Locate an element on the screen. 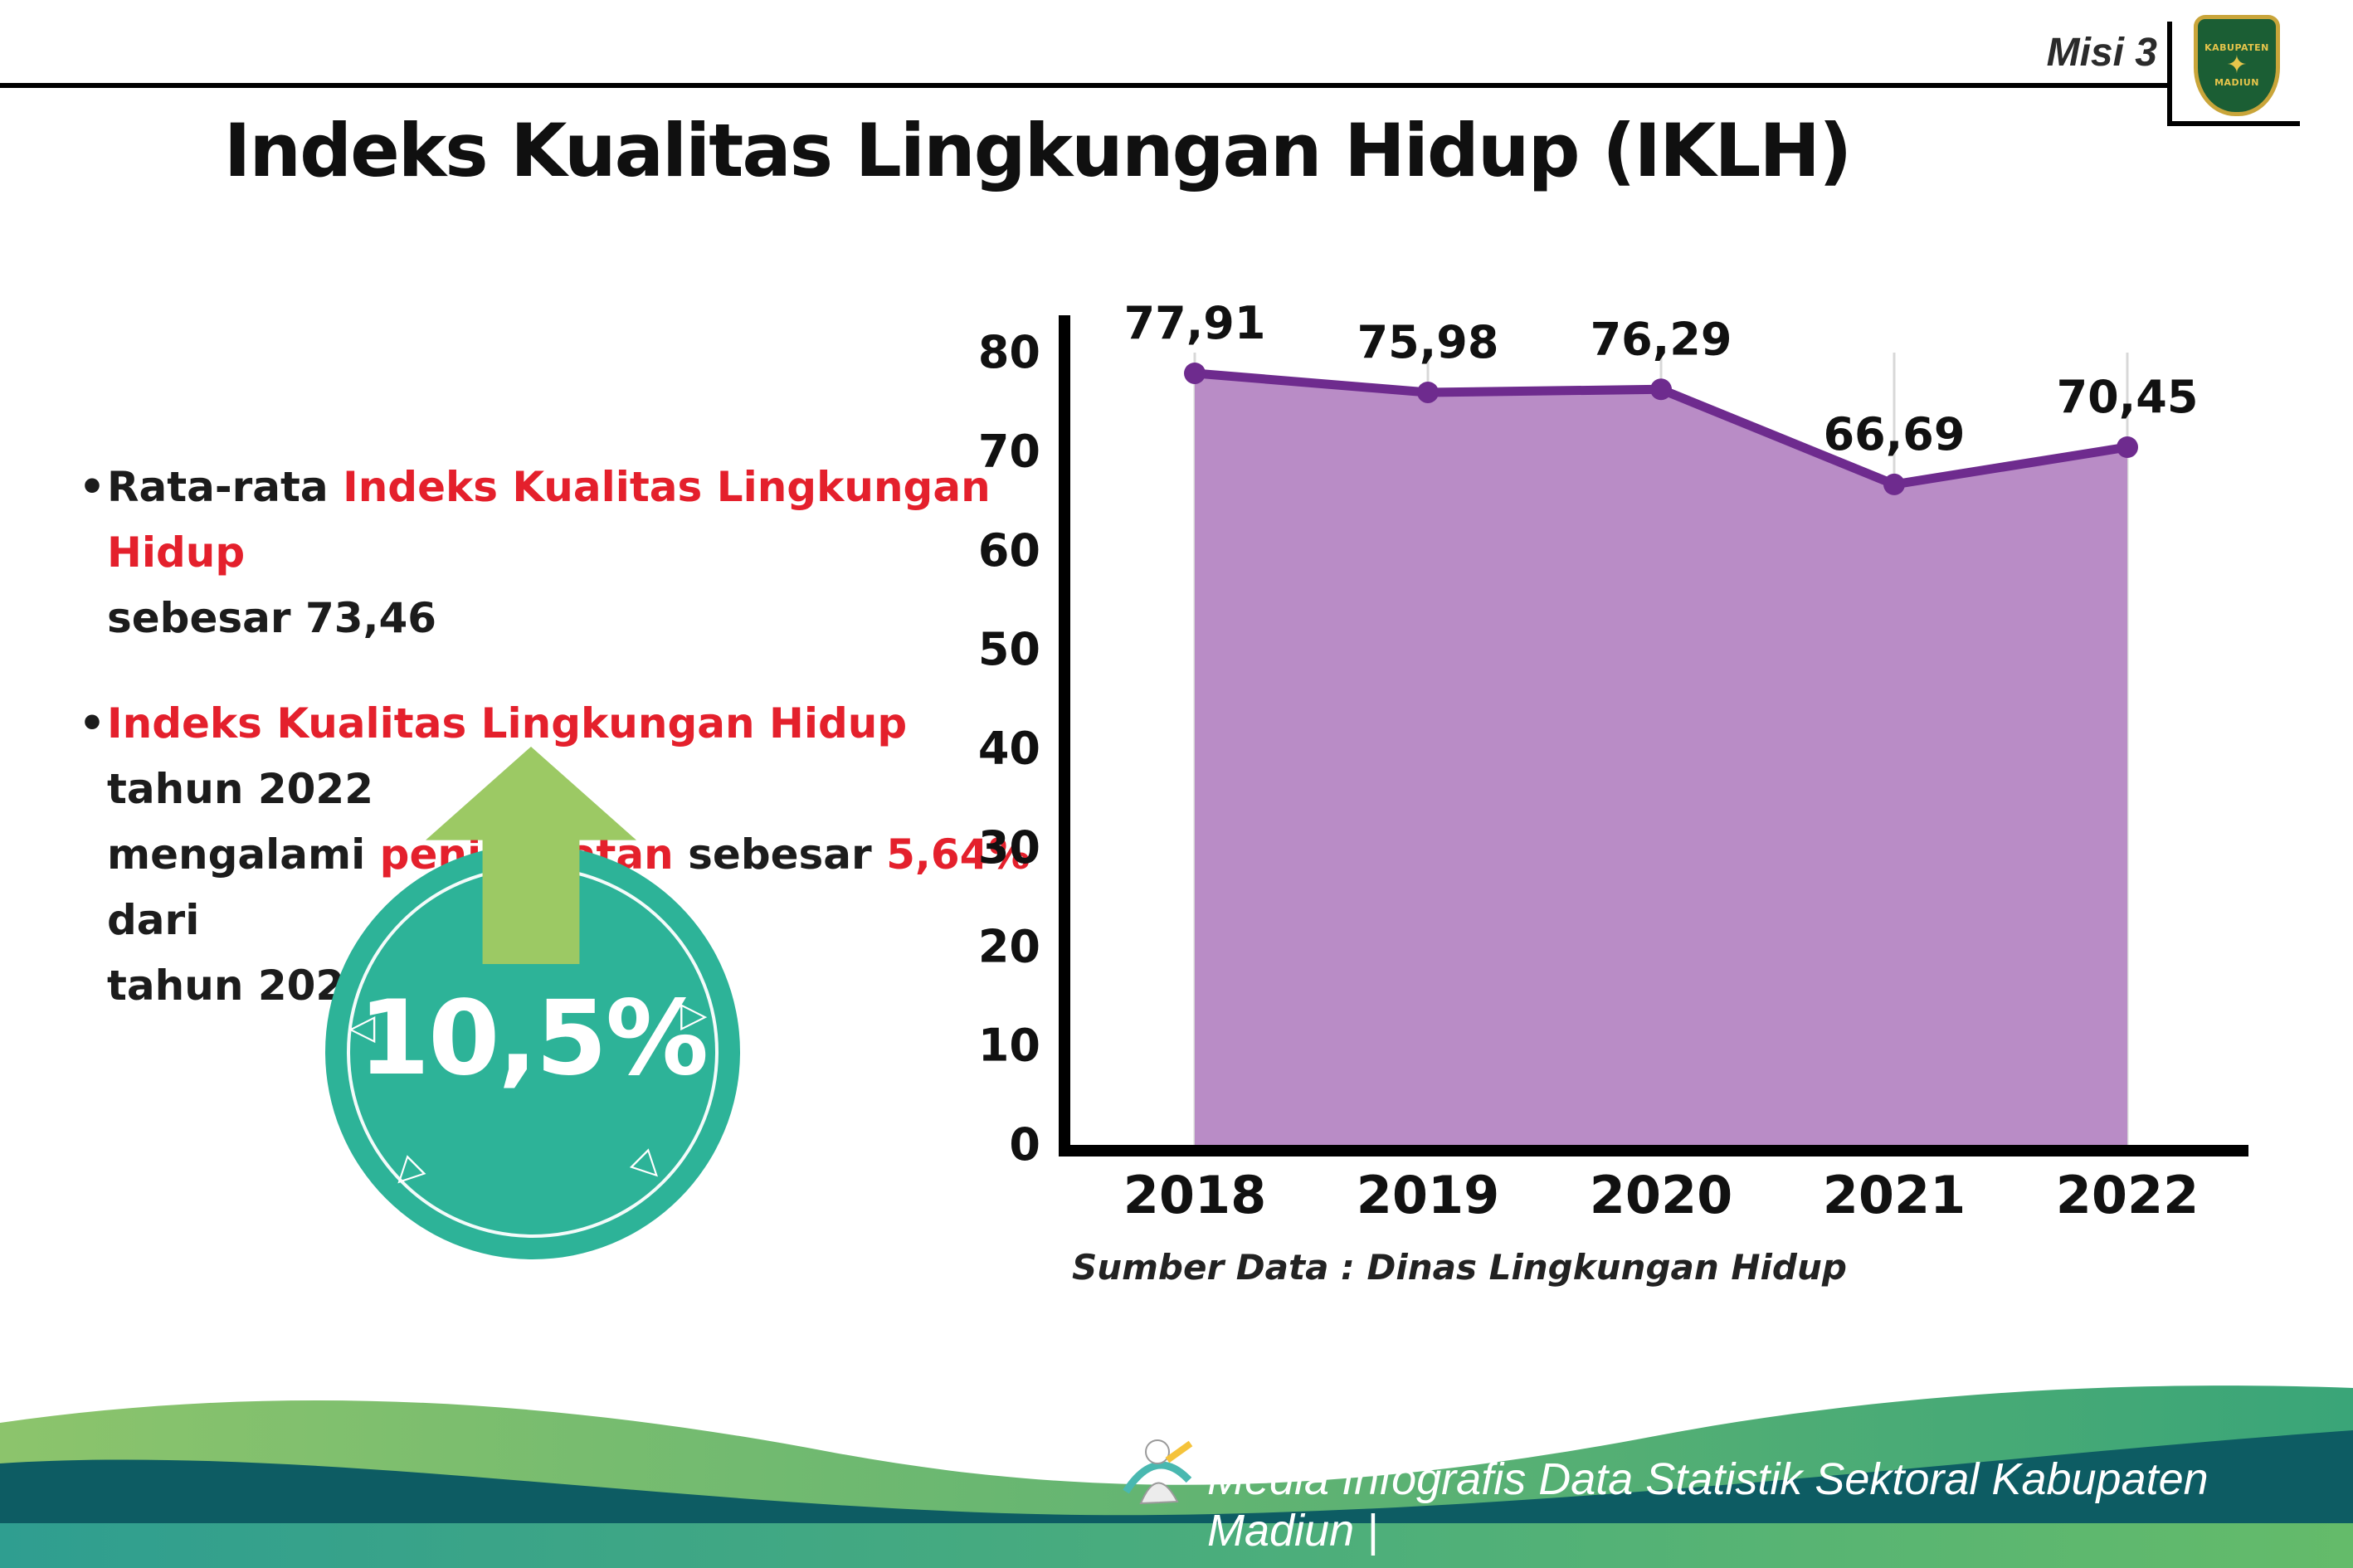 The height and width of the screenshot is (1568, 2353). crest-top-text: KABUPATEN is located at coordinates (2236, 47).